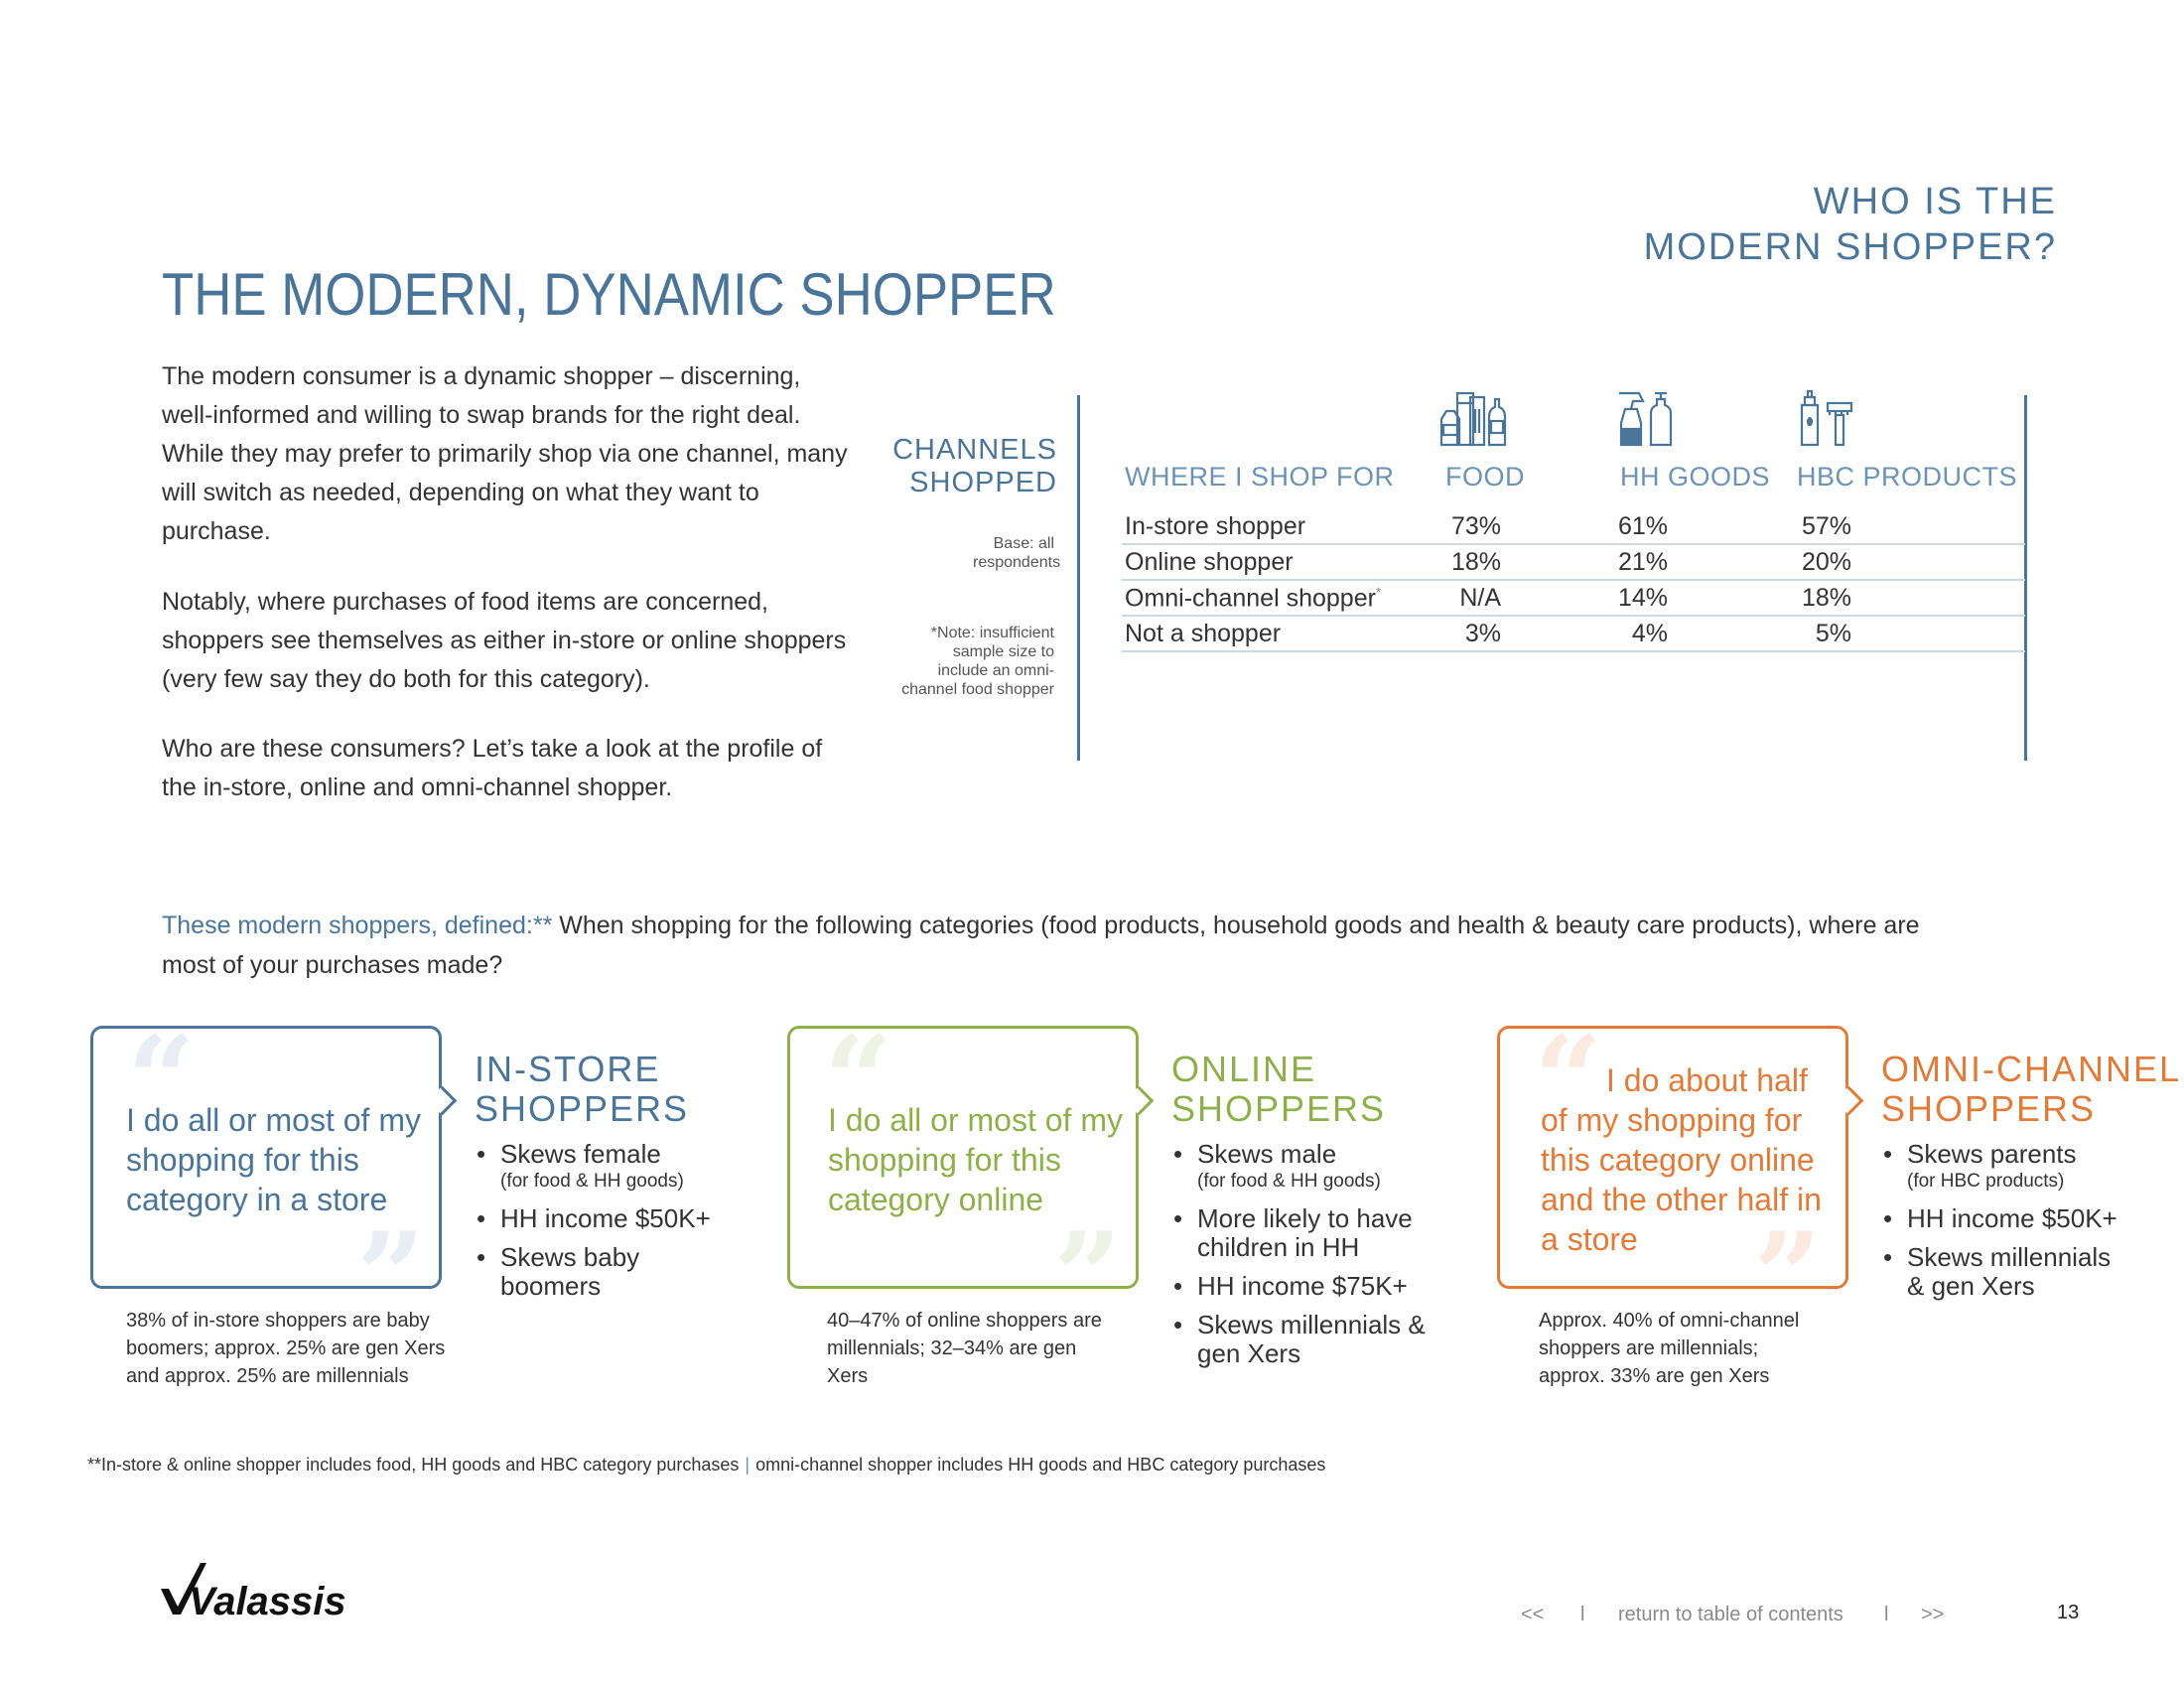 This screenshot has height=1688, width=2184. Describe the element at coordinates (1933, 1614) in the screenshot. I see `next-page-link: >>` at that location.